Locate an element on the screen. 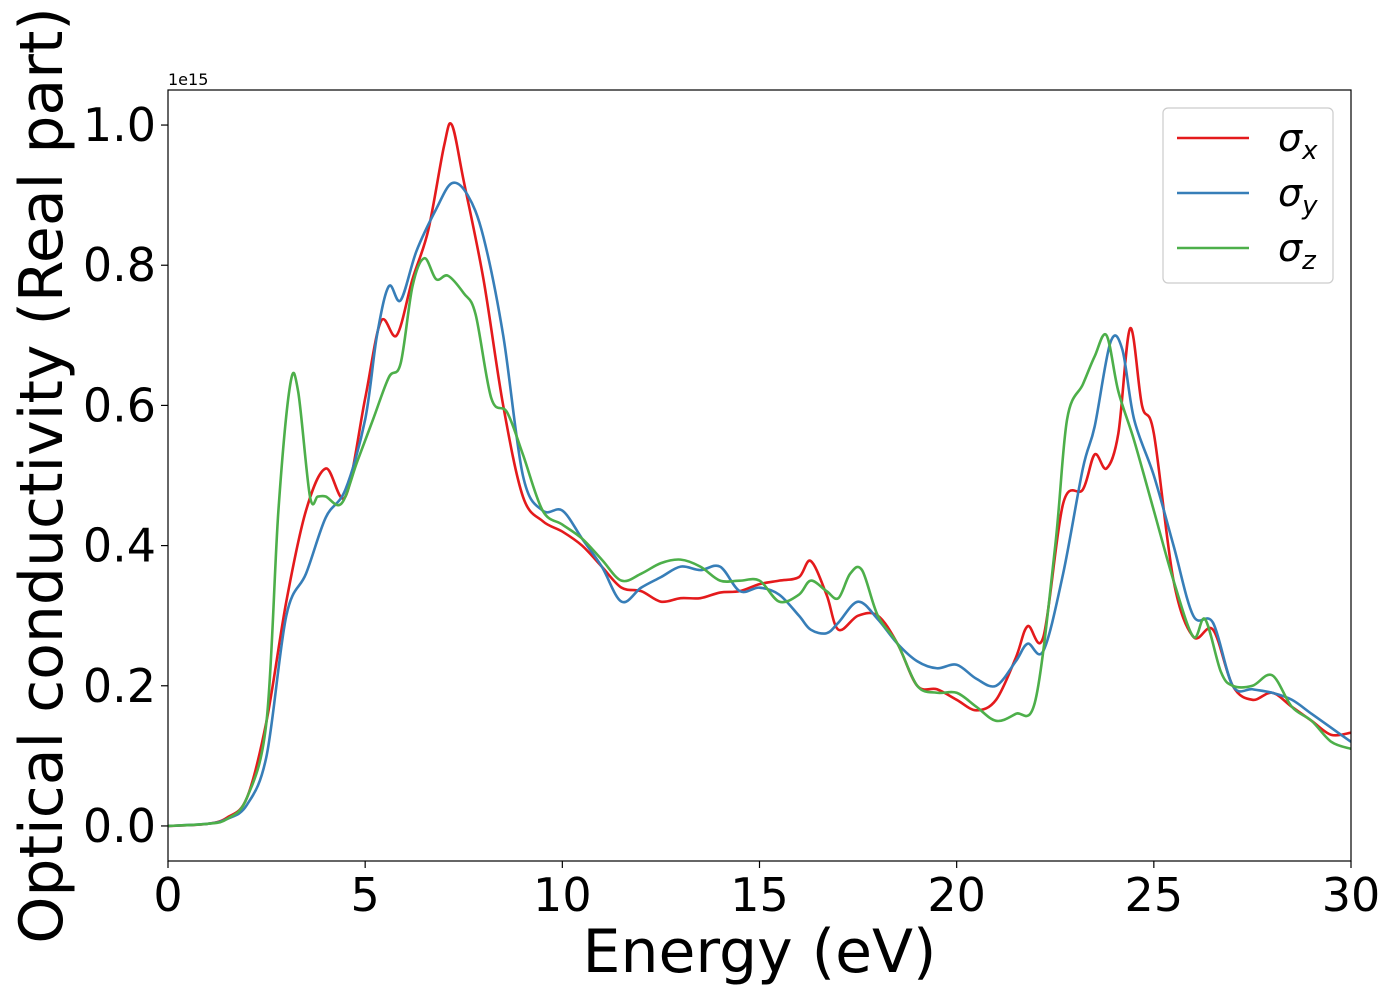 The width and height of the screenshot is (1400, 1000). y-tick-label: 0.4 is located at coordinates (119, 546).